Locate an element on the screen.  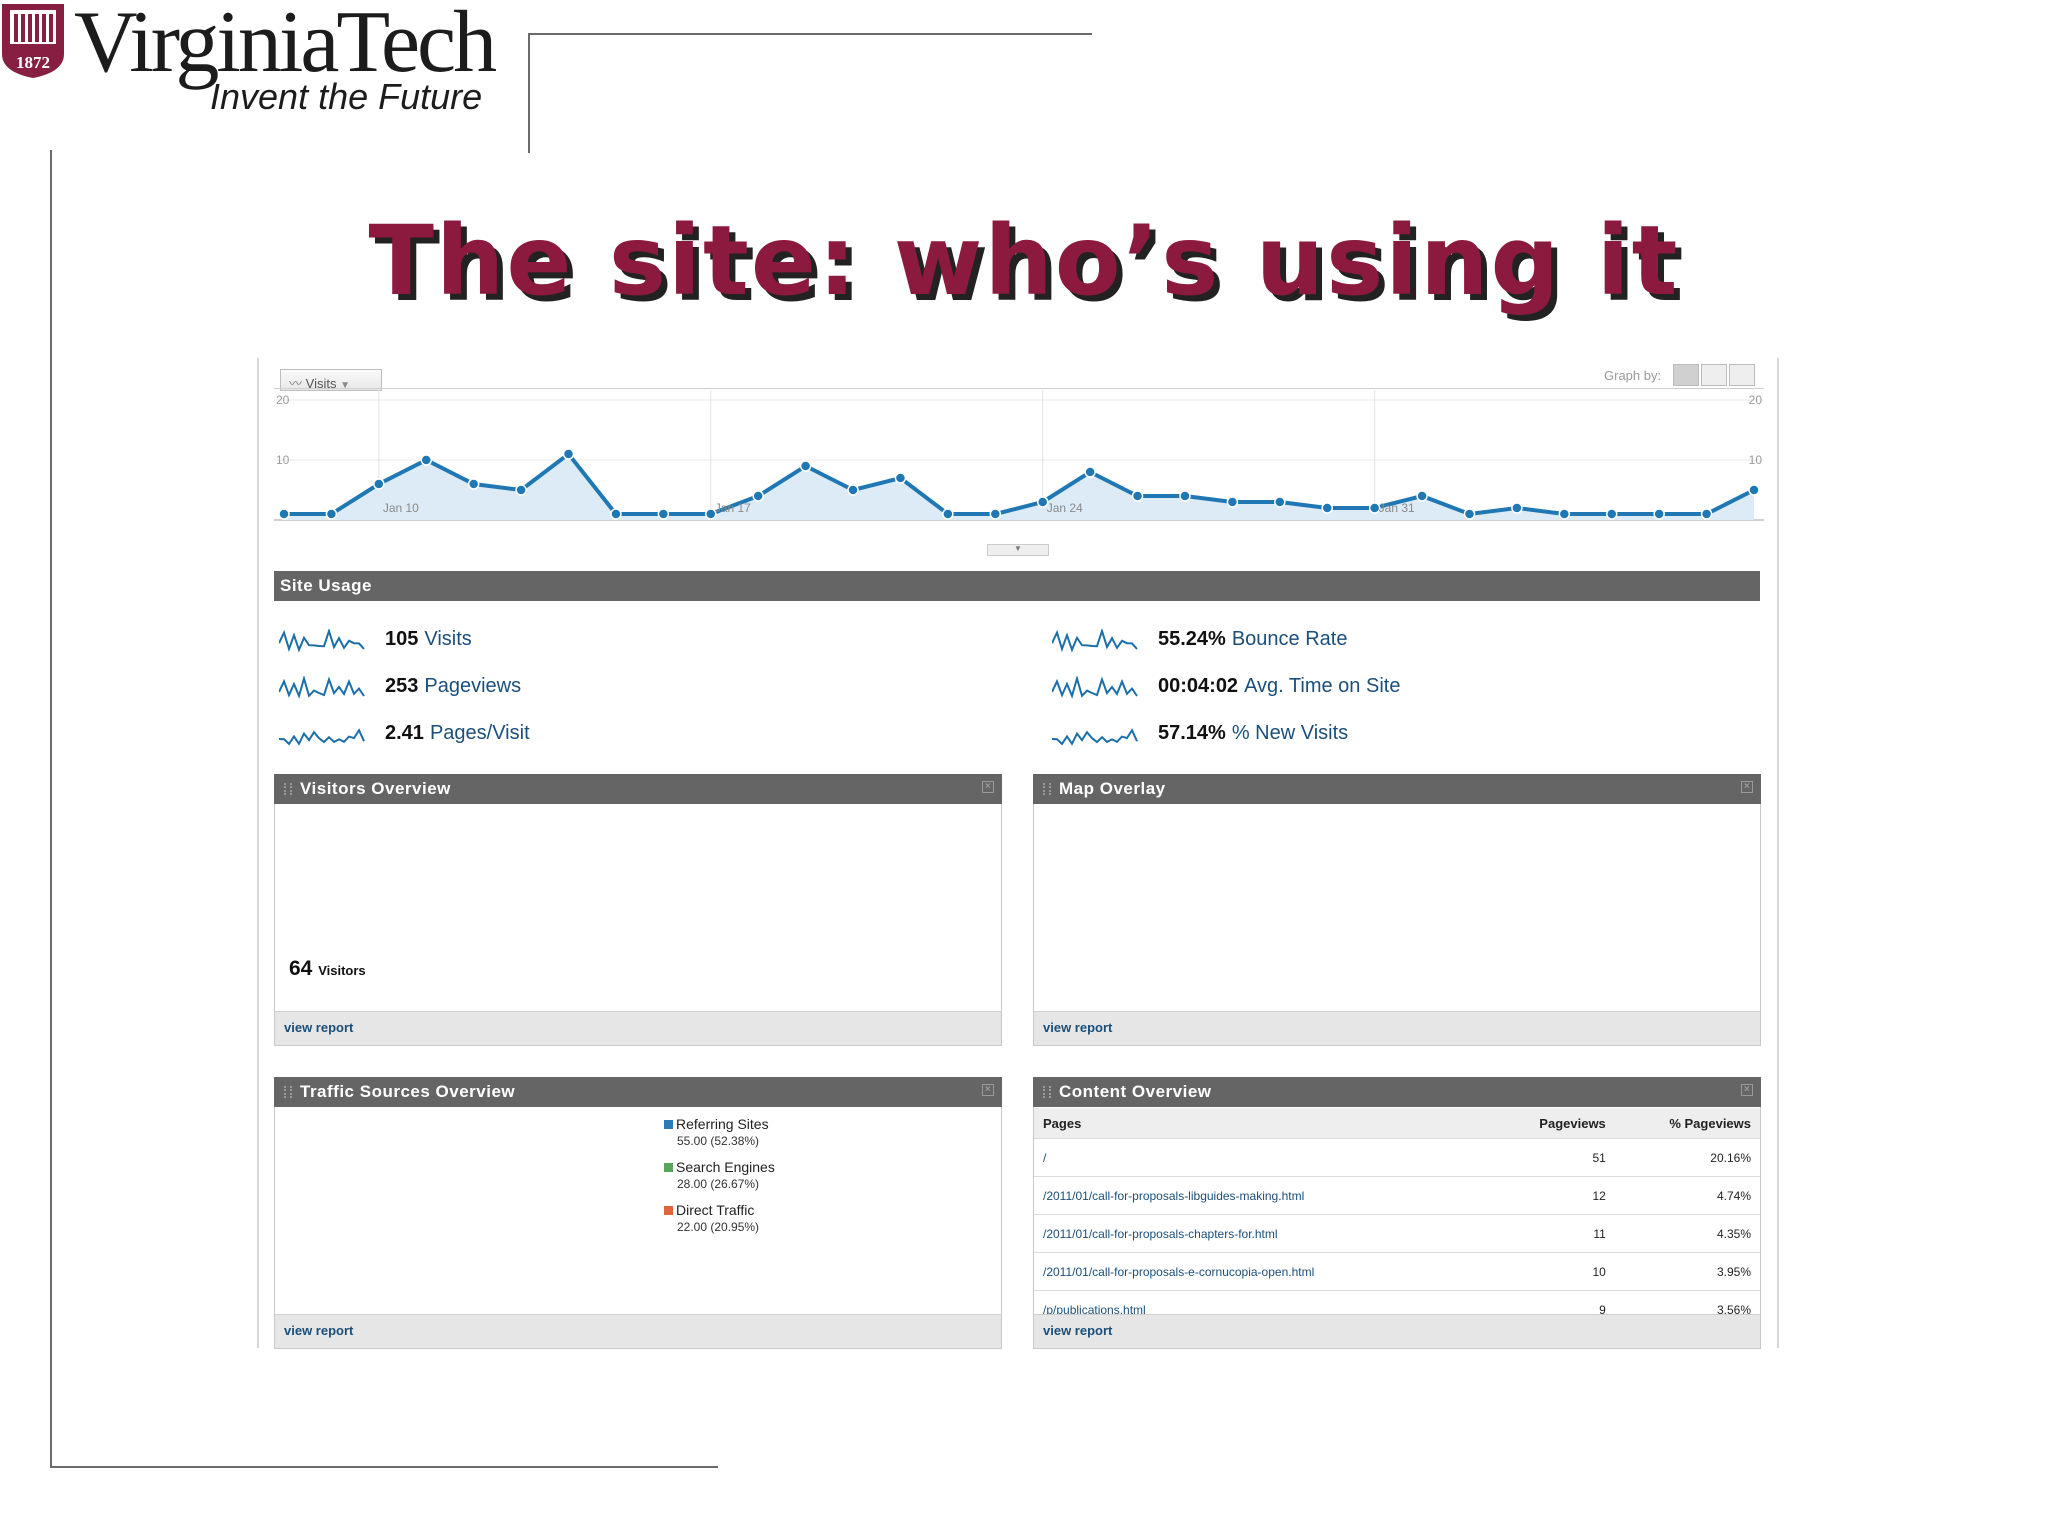
column-header-pages: Pages is located at coordinates (1252, 1123).